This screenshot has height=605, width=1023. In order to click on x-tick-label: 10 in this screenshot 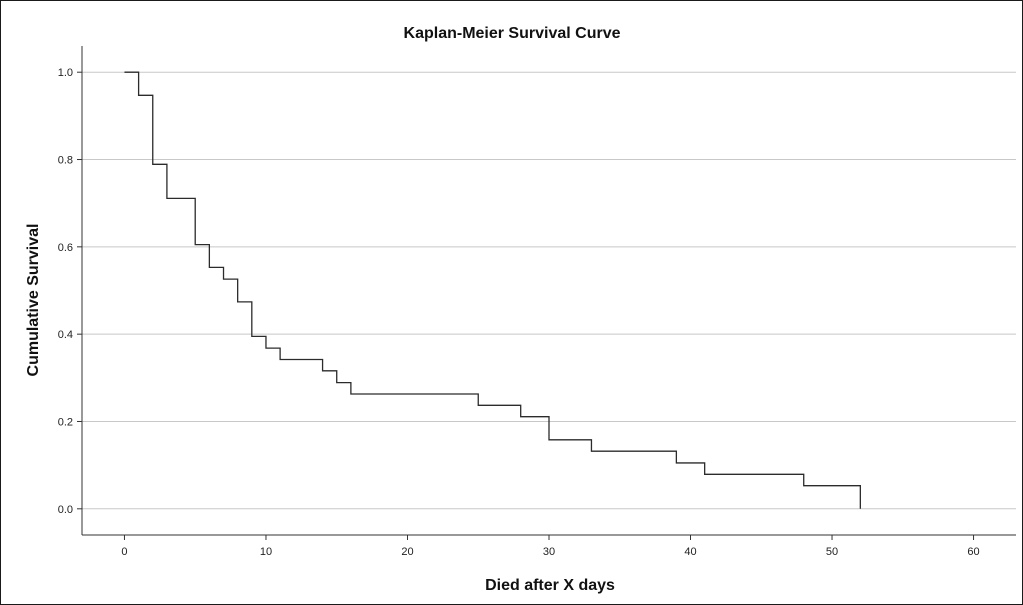, I will do `click(266, 552)`.